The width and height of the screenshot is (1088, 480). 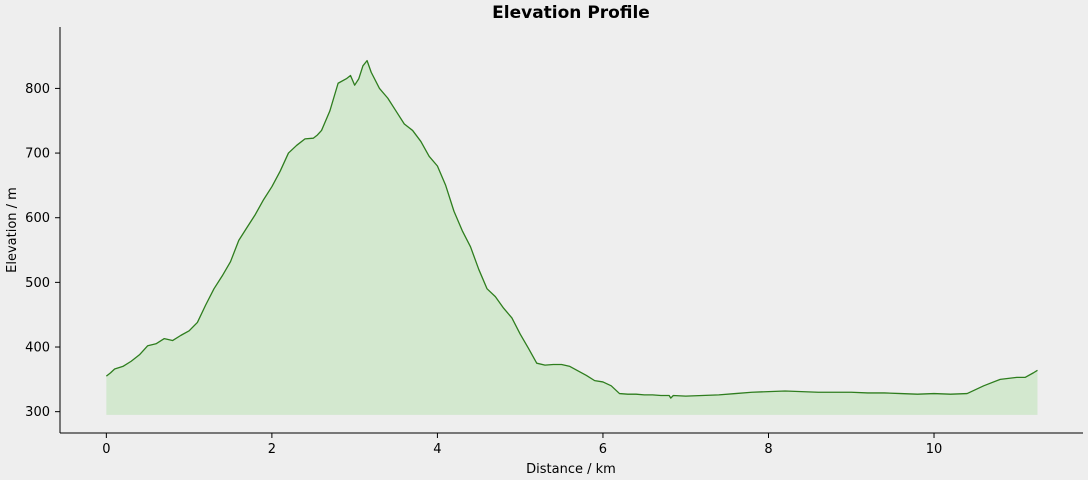 What do you see at coordinates (37, 412) in the screenshot?
I see `y-tick-label: 300` at bounding box center [37, 412].